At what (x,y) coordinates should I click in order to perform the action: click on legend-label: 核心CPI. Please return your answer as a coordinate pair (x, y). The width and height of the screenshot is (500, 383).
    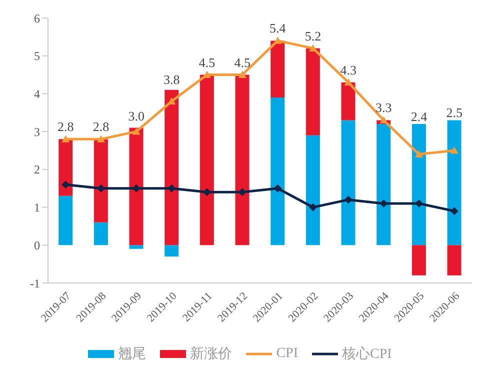
    Looking at the image, I should click on (367, 354).